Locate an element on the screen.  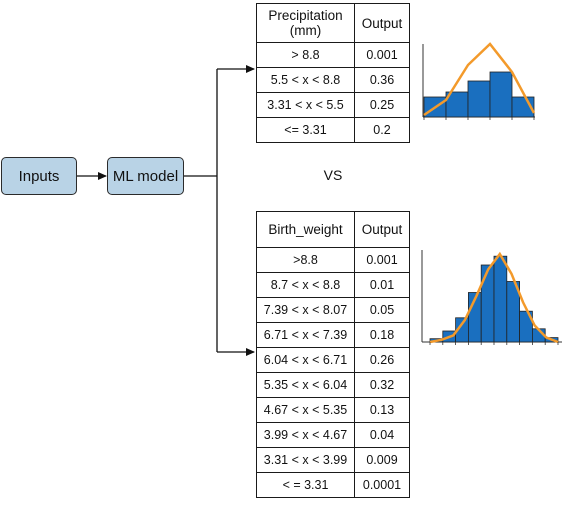
birth-output-cell: 0.001 is located at coordinates (382, 260).